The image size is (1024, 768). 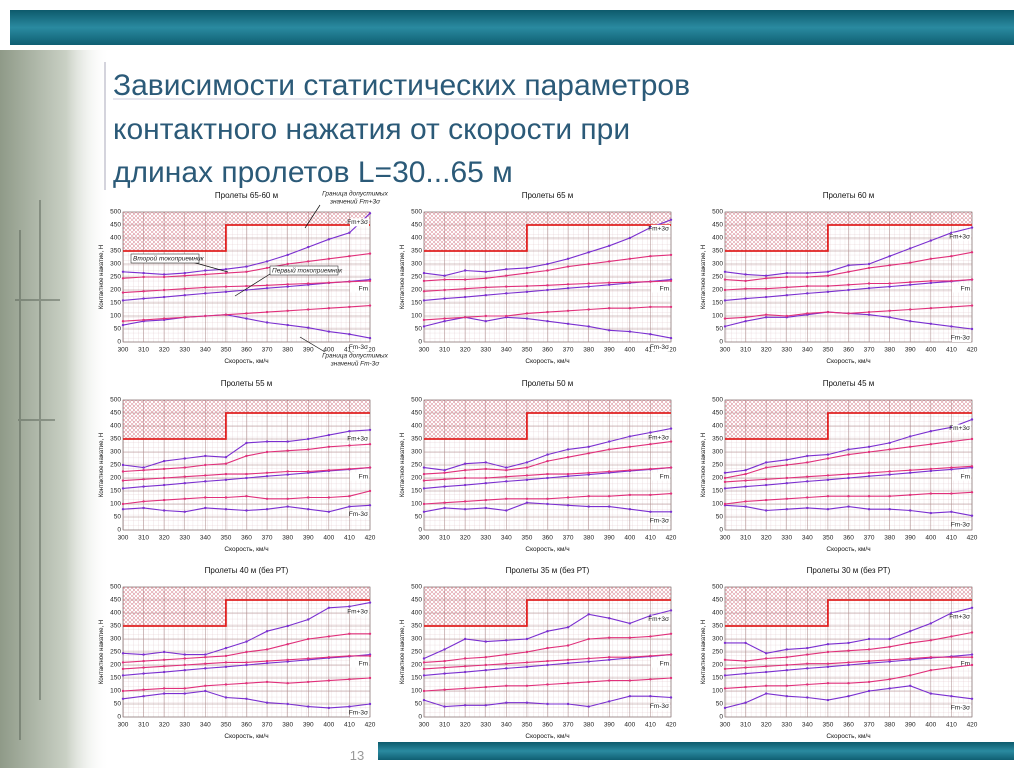 I want to click on chart-title: Пролеты 35 м (без РТ), so click(x=548, y=570).